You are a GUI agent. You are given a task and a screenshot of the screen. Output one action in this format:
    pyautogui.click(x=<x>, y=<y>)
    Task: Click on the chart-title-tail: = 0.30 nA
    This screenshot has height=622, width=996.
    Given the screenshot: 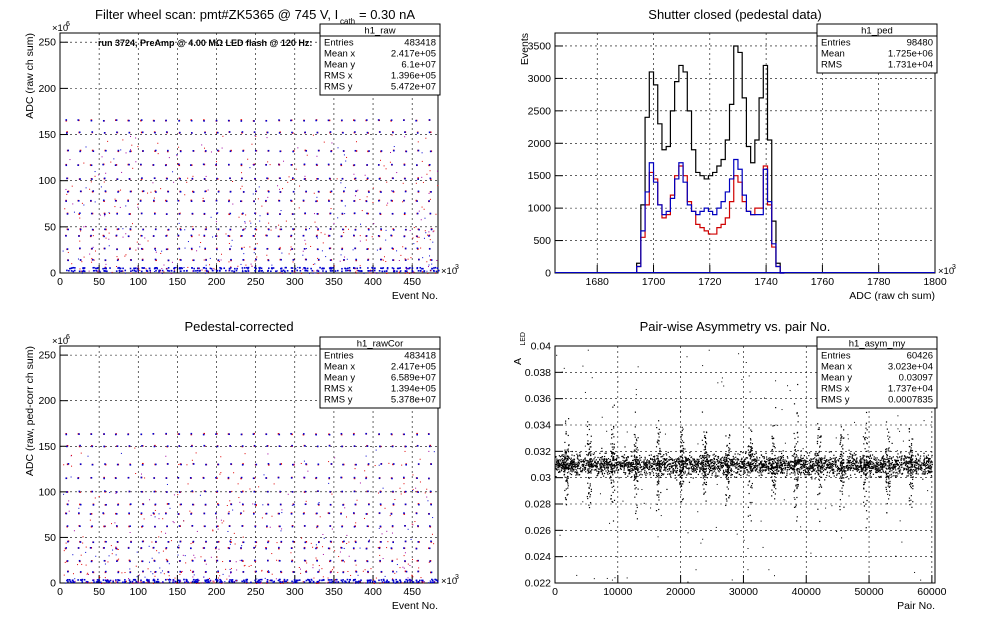 What is the action you would take?
    pyautogui.click(x=387, y=14)
    